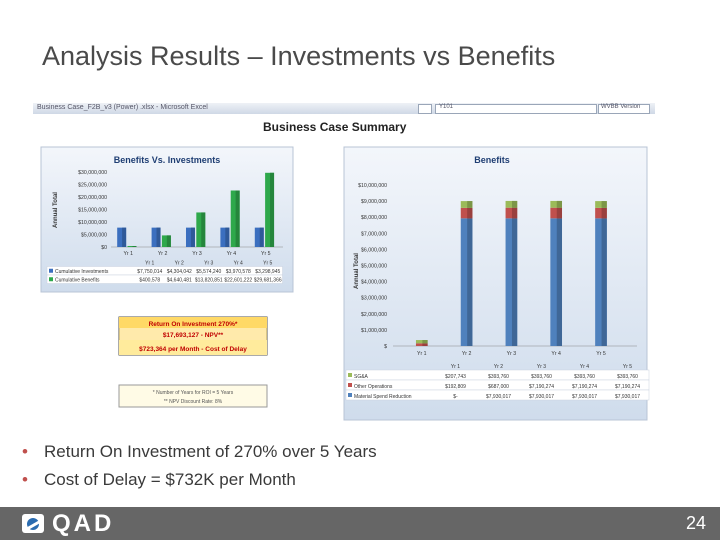 This screenshot has height=540, width=720. I want to click on table-cell: $3,970,578, so click(238, 272).